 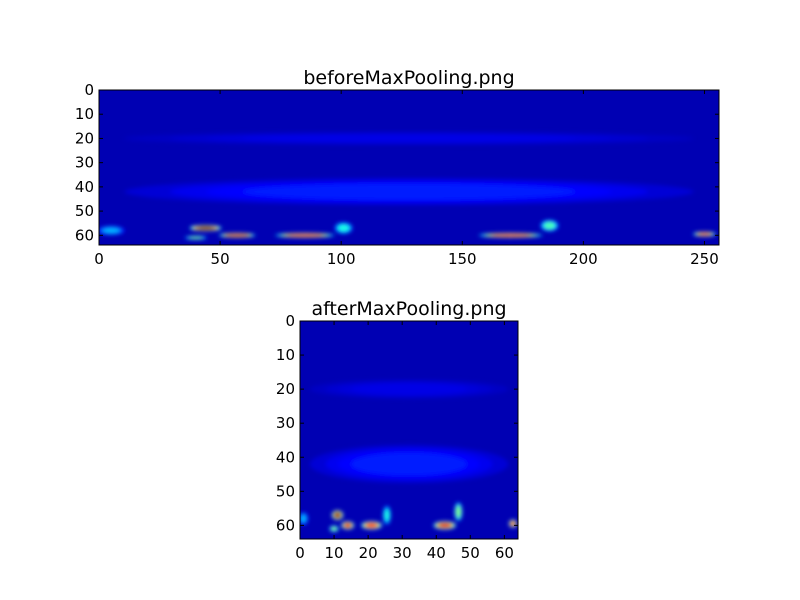 What do you see at coordinates (504, 553) in the screenshot?
I see `x-tick-label: 60` at bounding box center [504, 553].